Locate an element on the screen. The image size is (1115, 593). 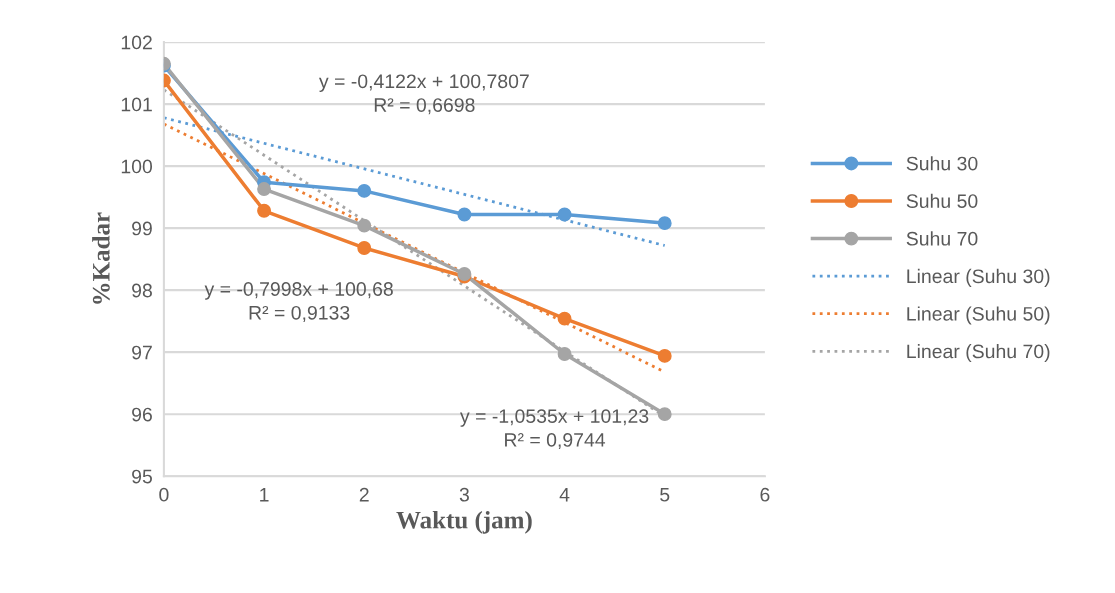
legend-label: Suhu 30 is located at coordinates (942, 163).